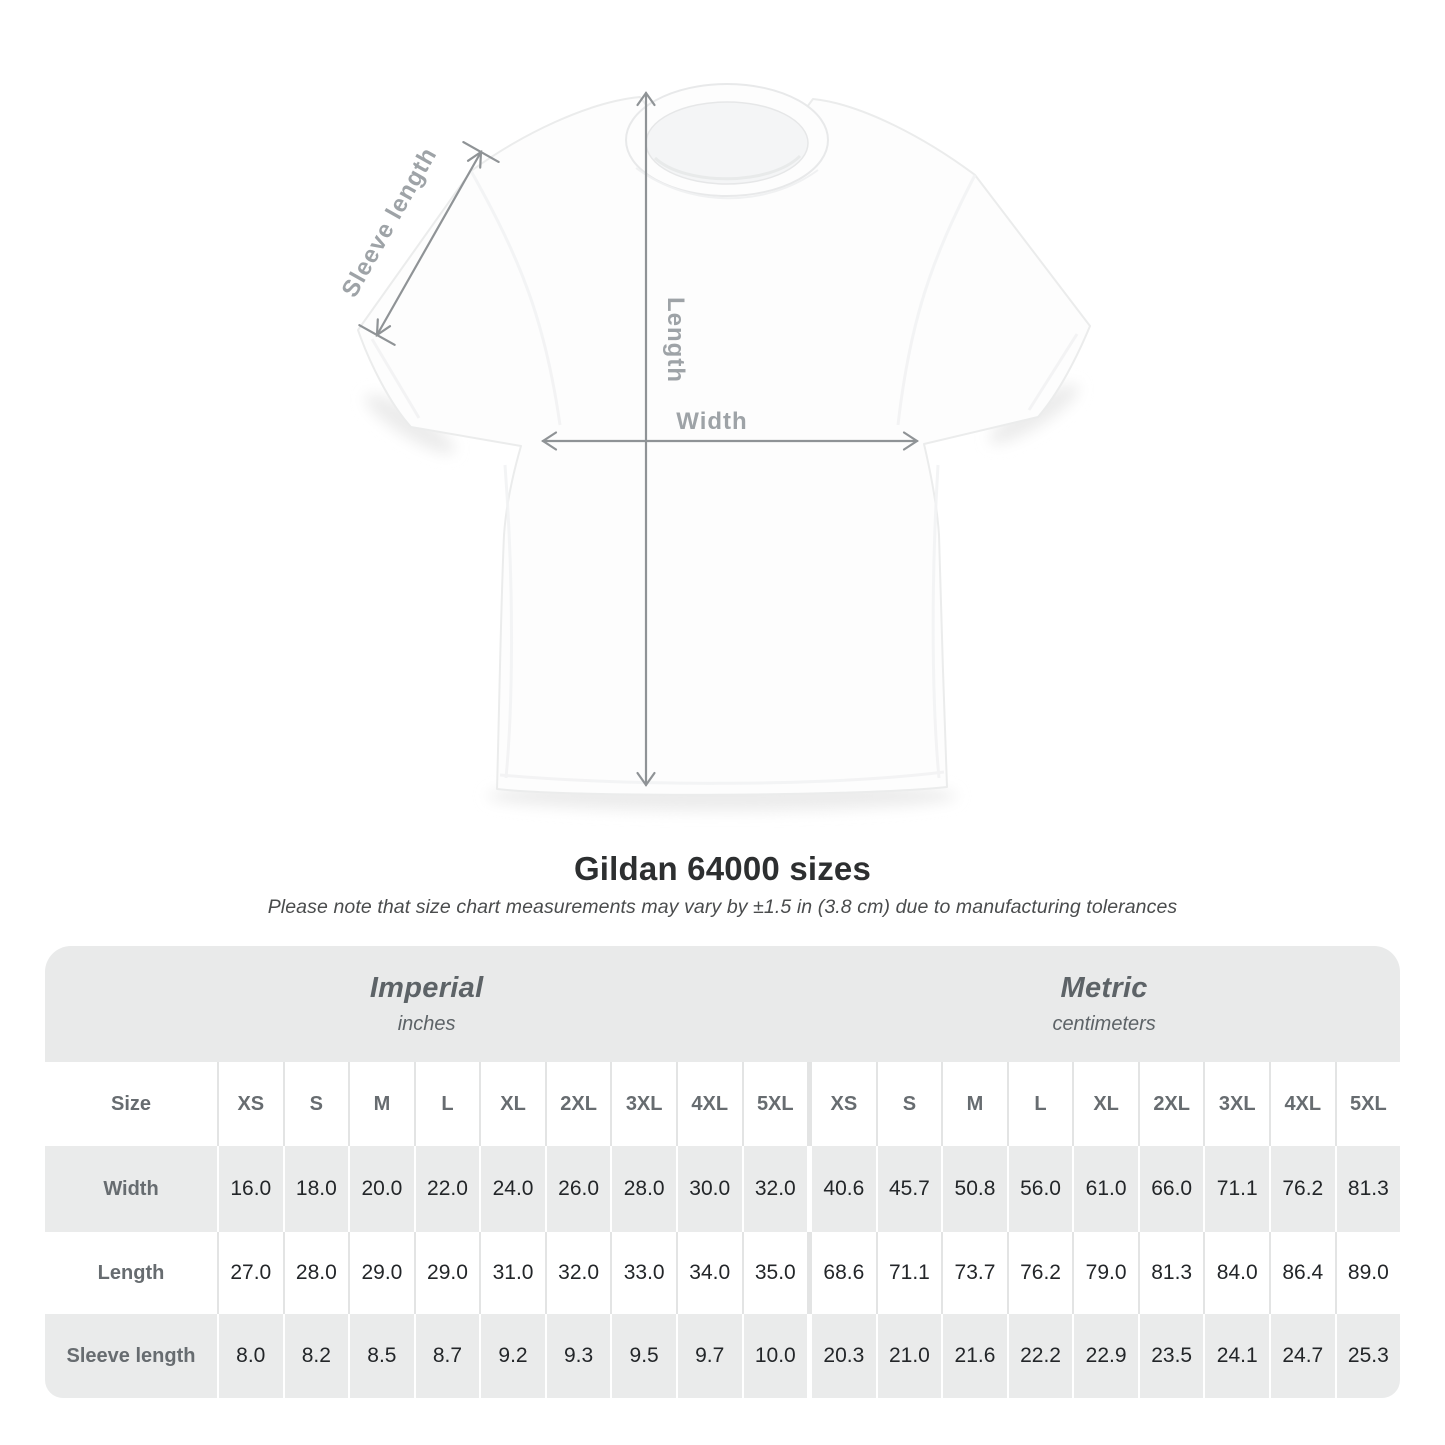  What do you see at coordinates (645, 1356) in the screenshot?
I see `sleeve-3xl-in: 9.5` at bounding box center [645, 1356].